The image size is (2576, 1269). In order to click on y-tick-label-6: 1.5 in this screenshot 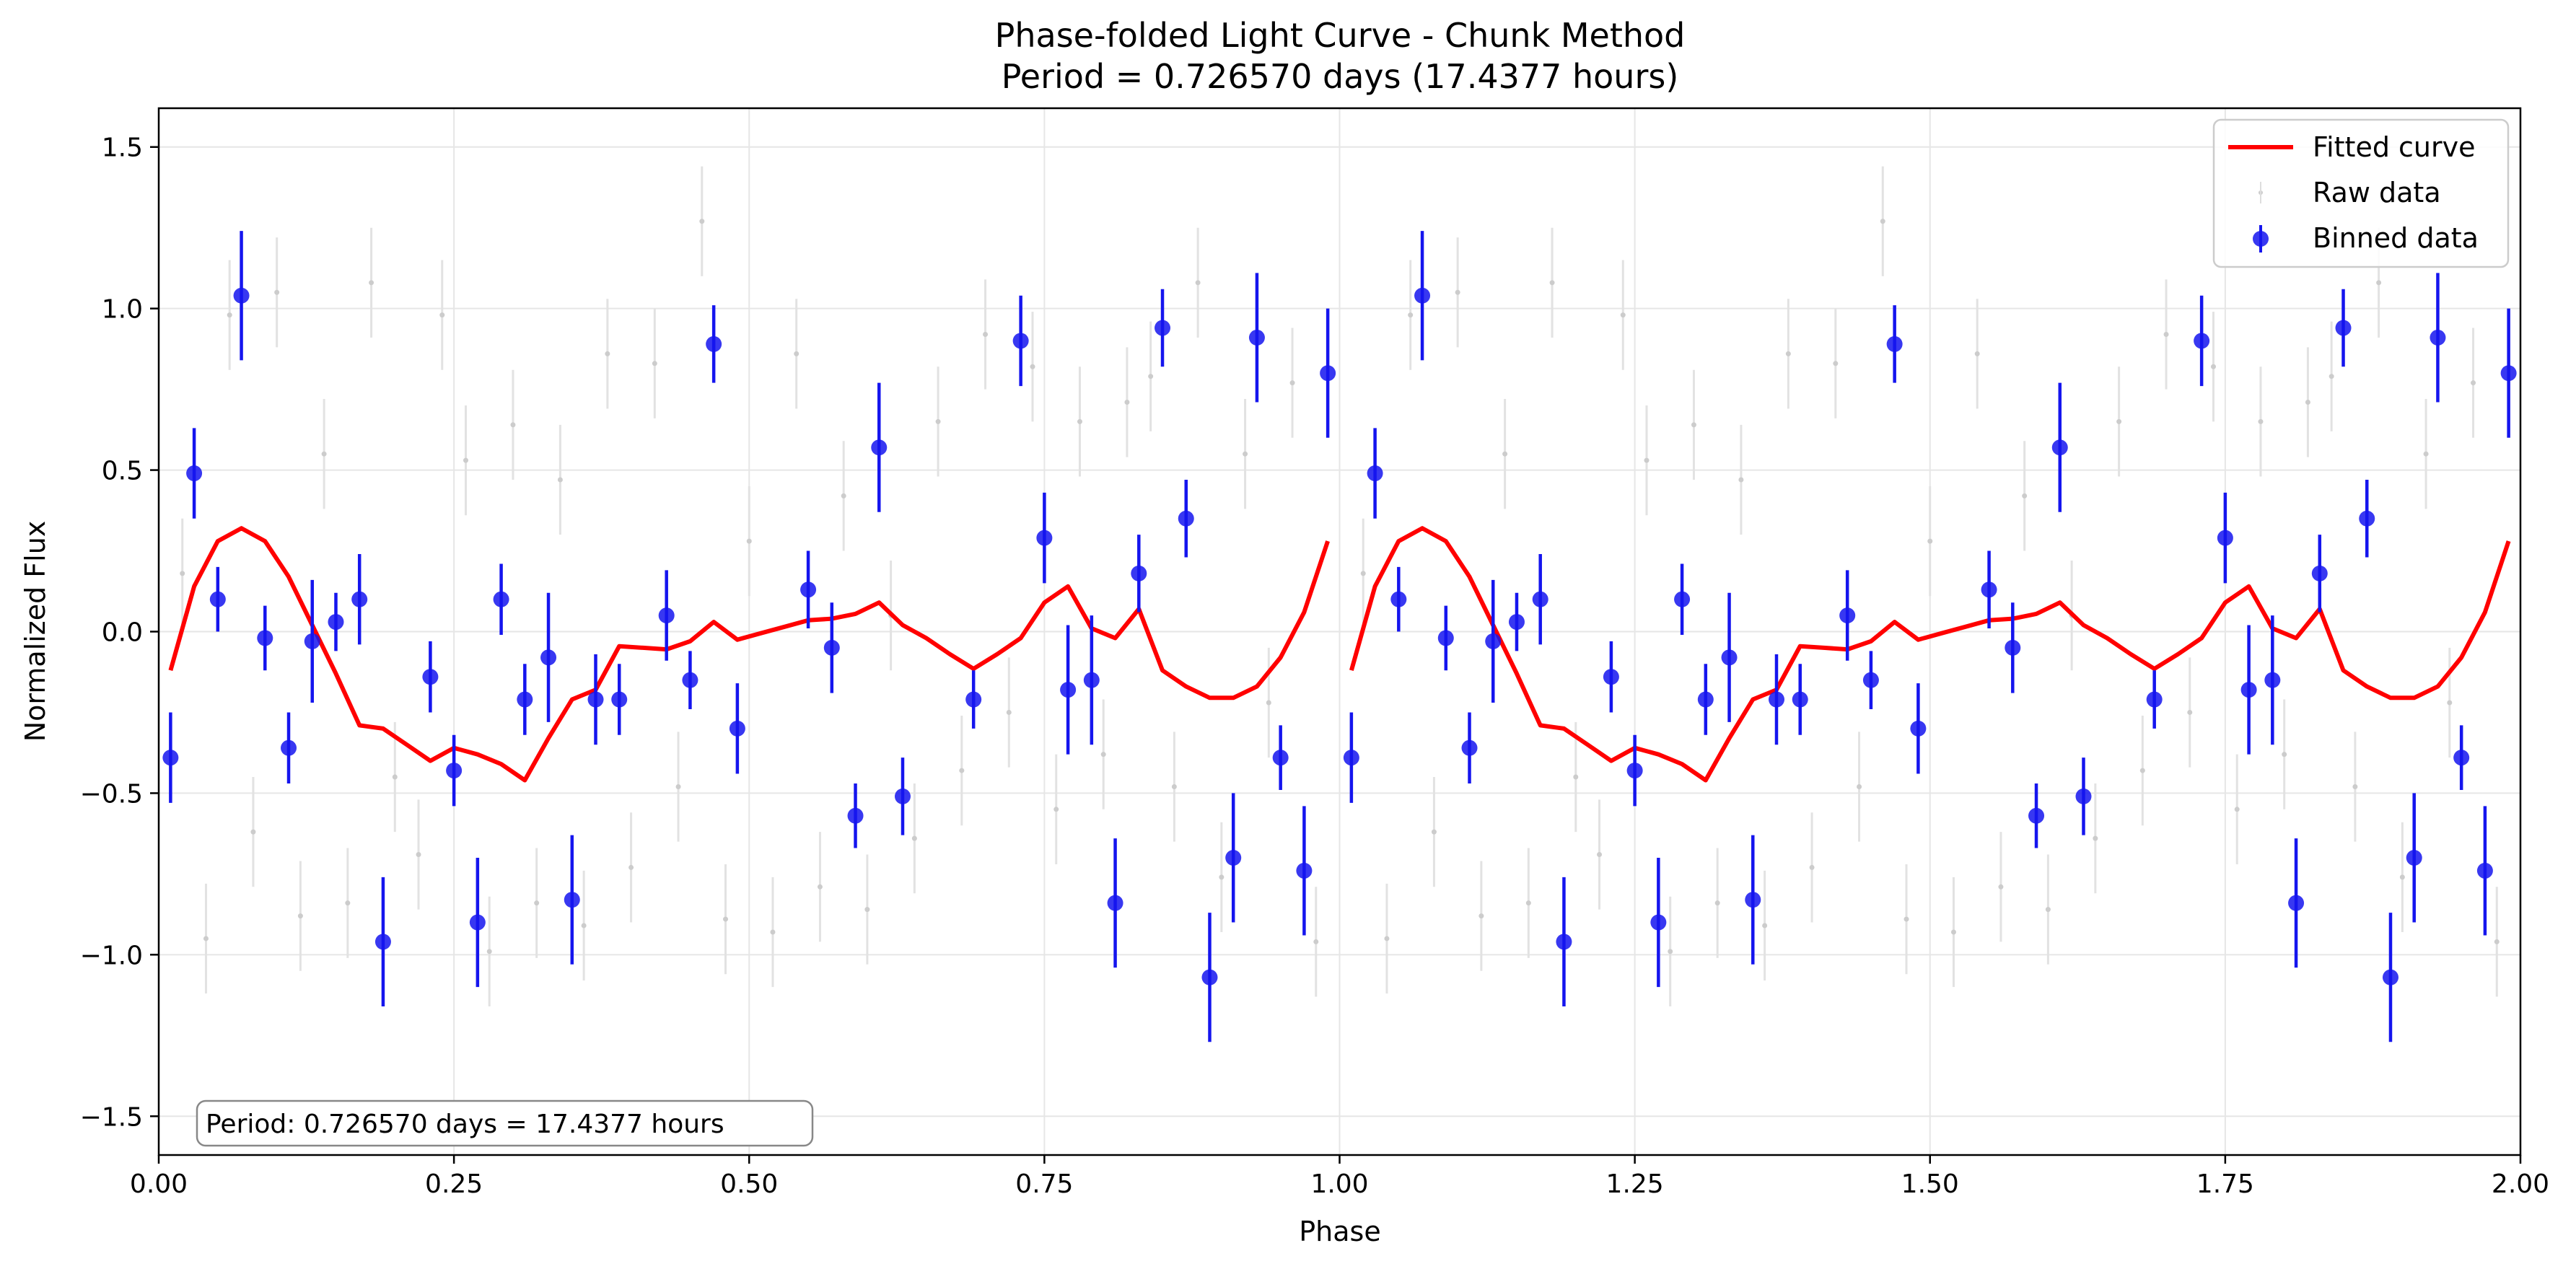, I will do `click(122, 148)`.